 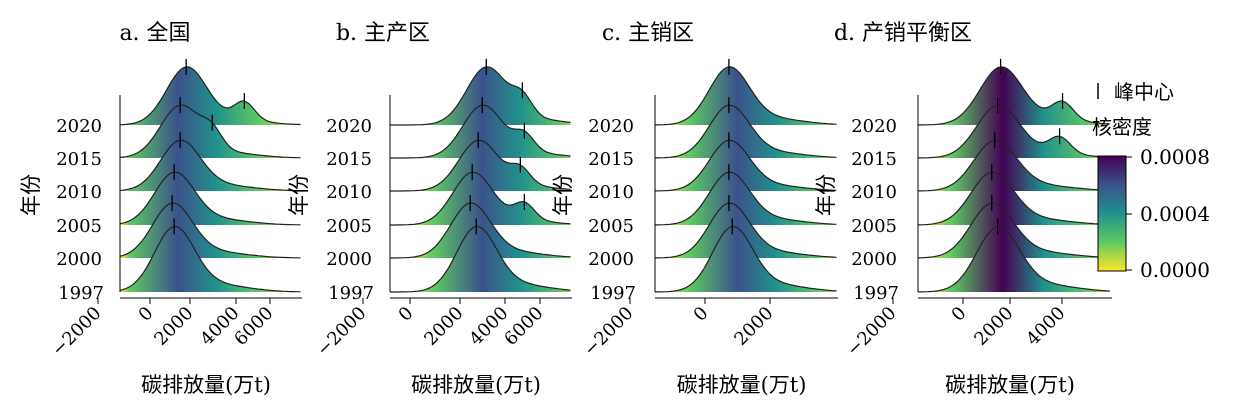 What do you see at coordinates (383, 33) in the screenshot?
I see `panel-title: b. 主产区` at bounding box center [383, 33].